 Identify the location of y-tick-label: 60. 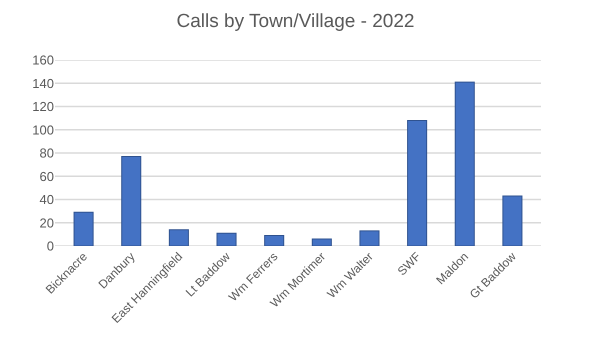
(47, 176).